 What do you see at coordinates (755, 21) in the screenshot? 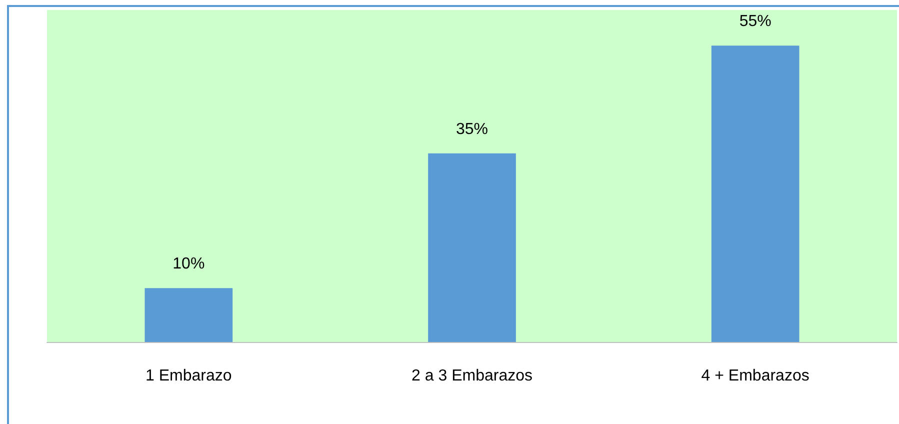
I see `data-label: 55%` at bounding box center [755, 21].